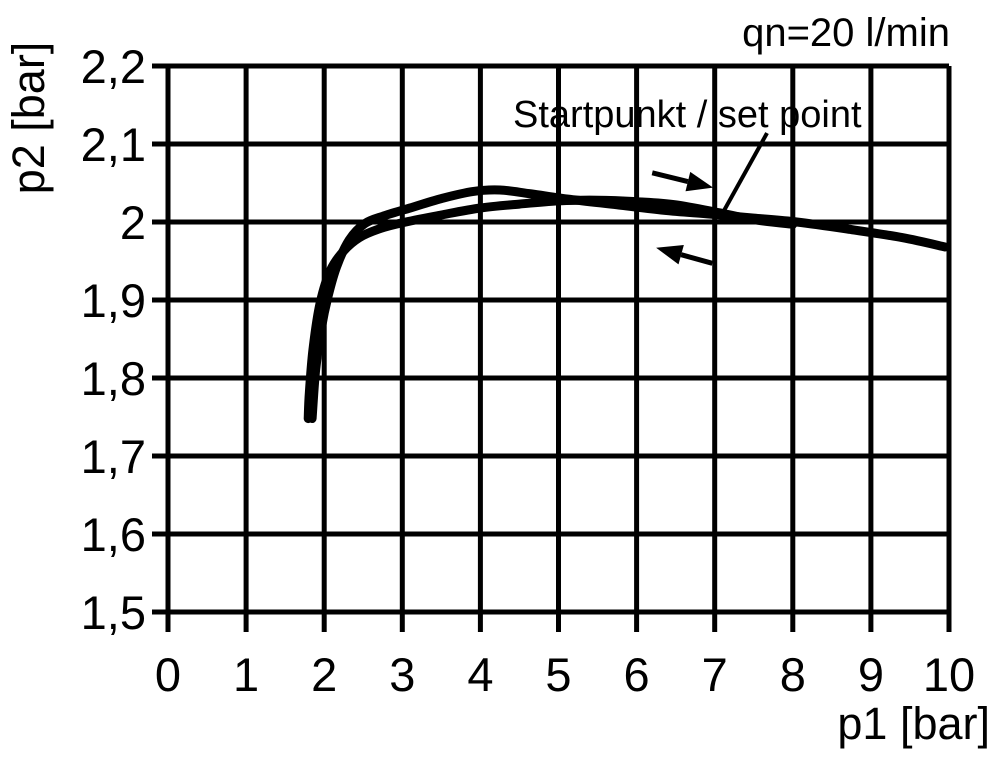  Describe the element at coordinates (113, 378) in the screenshot. I see `y-tick-label: 1,8` at that location.